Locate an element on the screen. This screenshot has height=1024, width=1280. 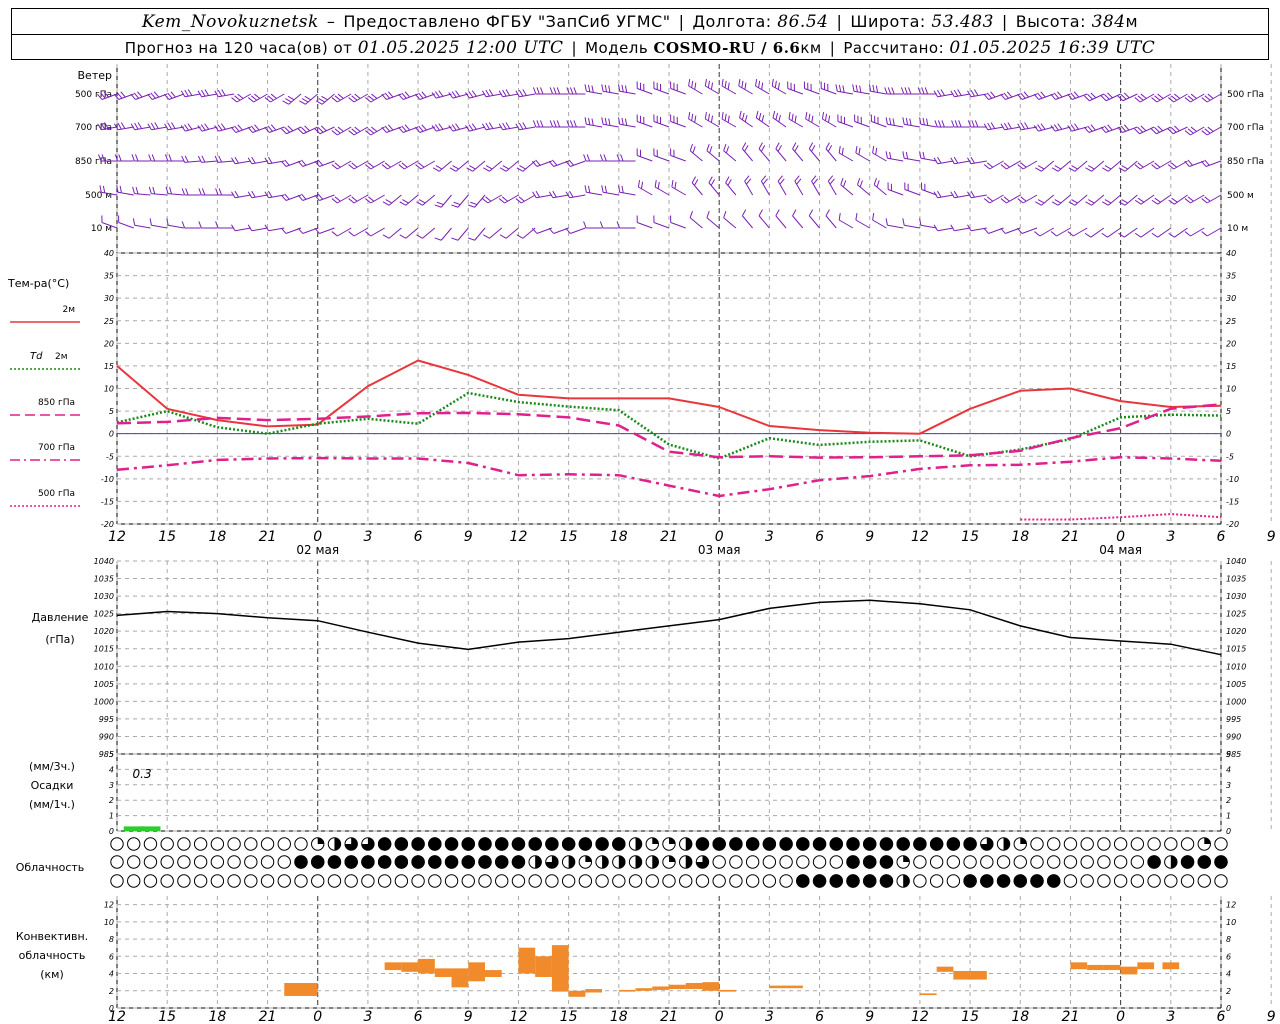
pressure-unit: (гПа) is located at coordinates (59, 639).